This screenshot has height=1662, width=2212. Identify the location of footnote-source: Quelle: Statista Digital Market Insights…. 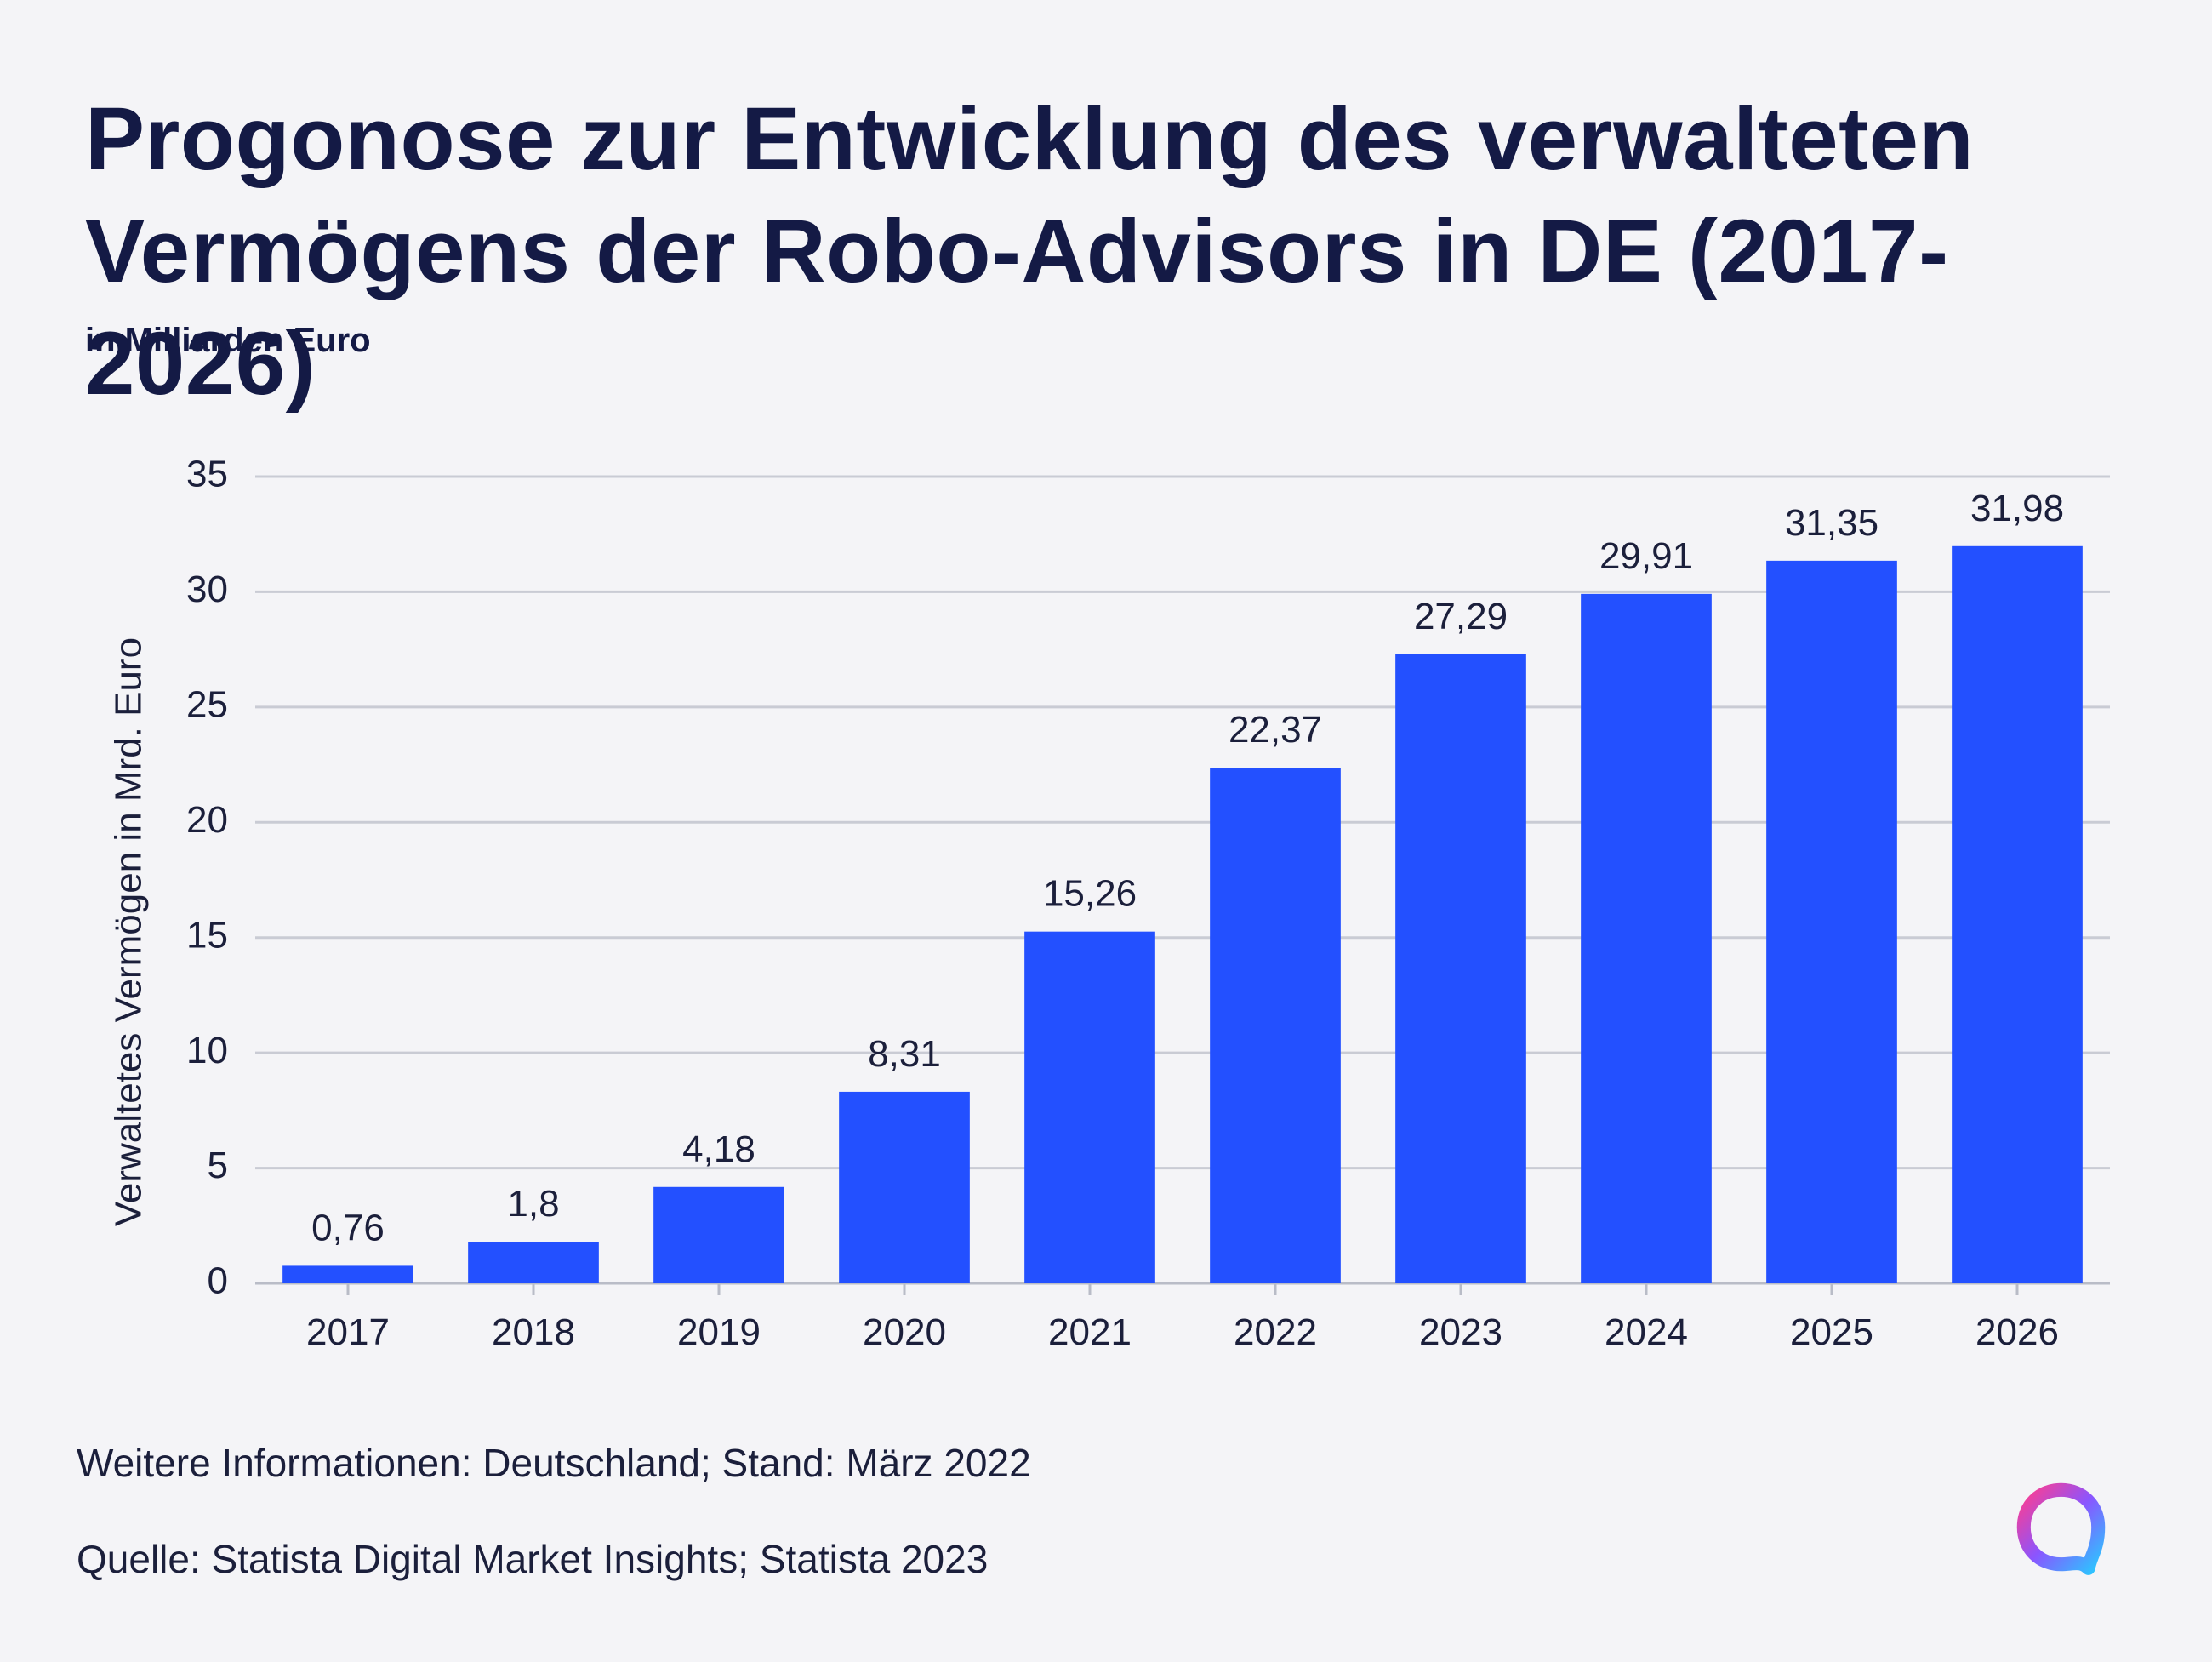
(533, 1559).